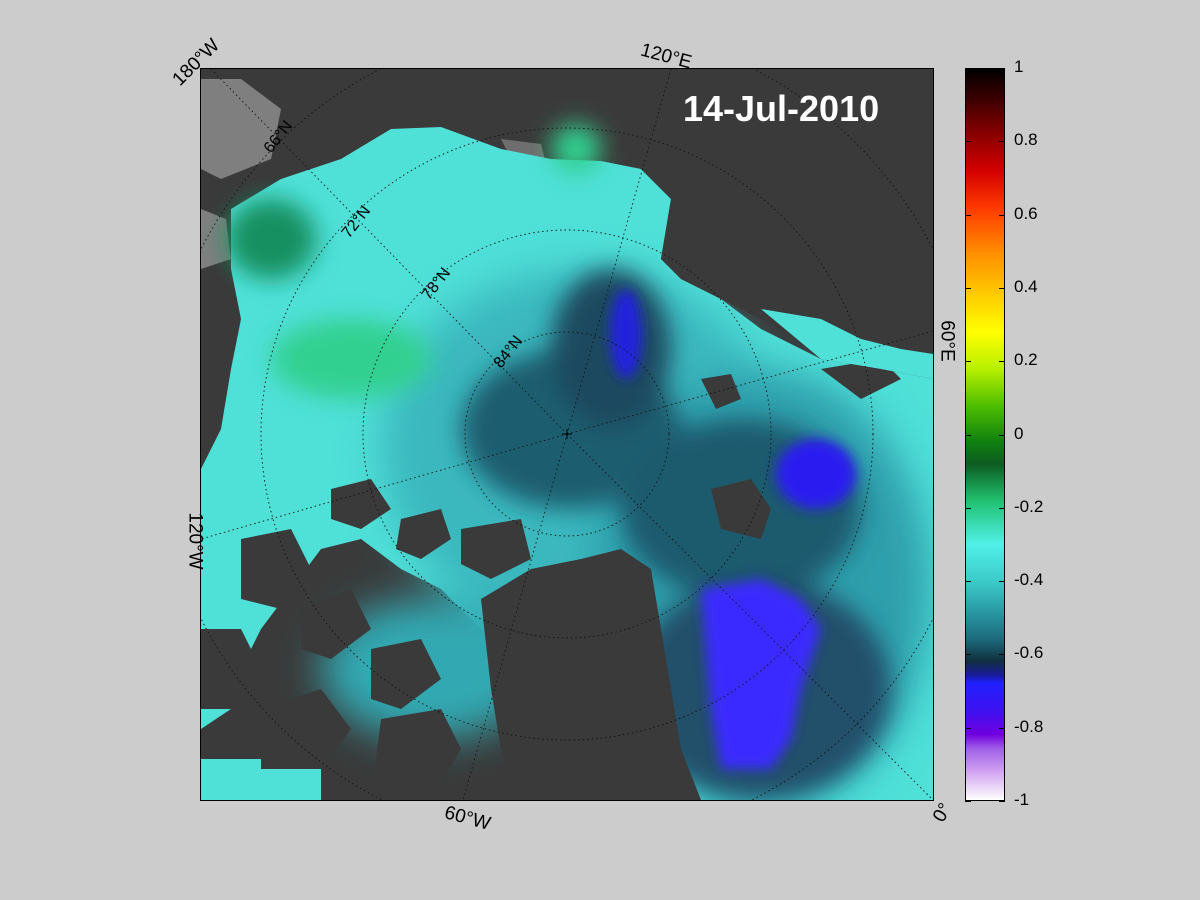  Describe the element at coordinates (467, 818) in the screenshot. I see `edge-label-60w: 60°W` at that location.